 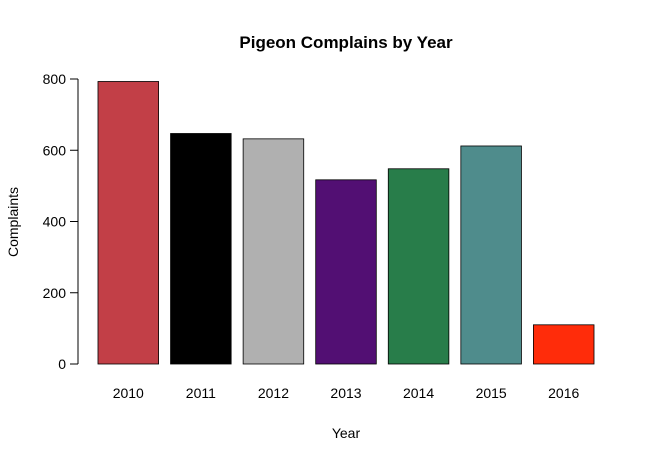 What do you see at coordinates (273, 251) in the screenshot?
I see `bar-2012` at bounding box center [273, 251].